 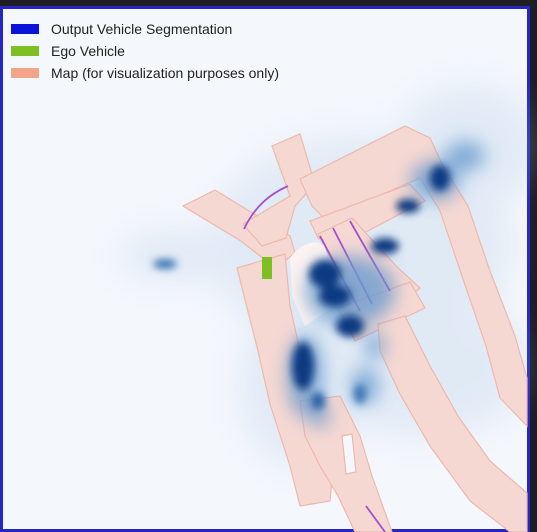 What do you see at coordinates (452, 423) in the screenshot?
I see `road-southeast` at bounding box center [452, 423].